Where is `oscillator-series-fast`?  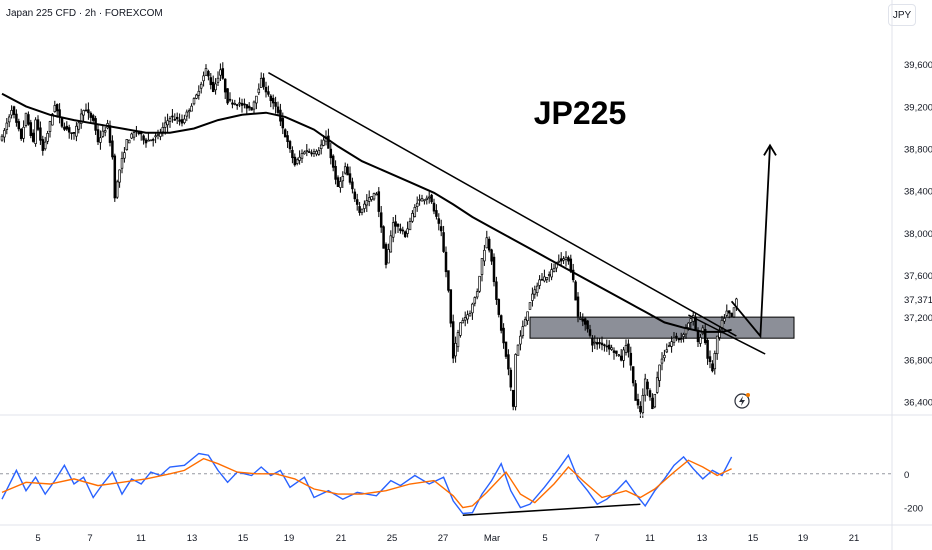
oscillator-series-fast is located at coordinates (367, 483).